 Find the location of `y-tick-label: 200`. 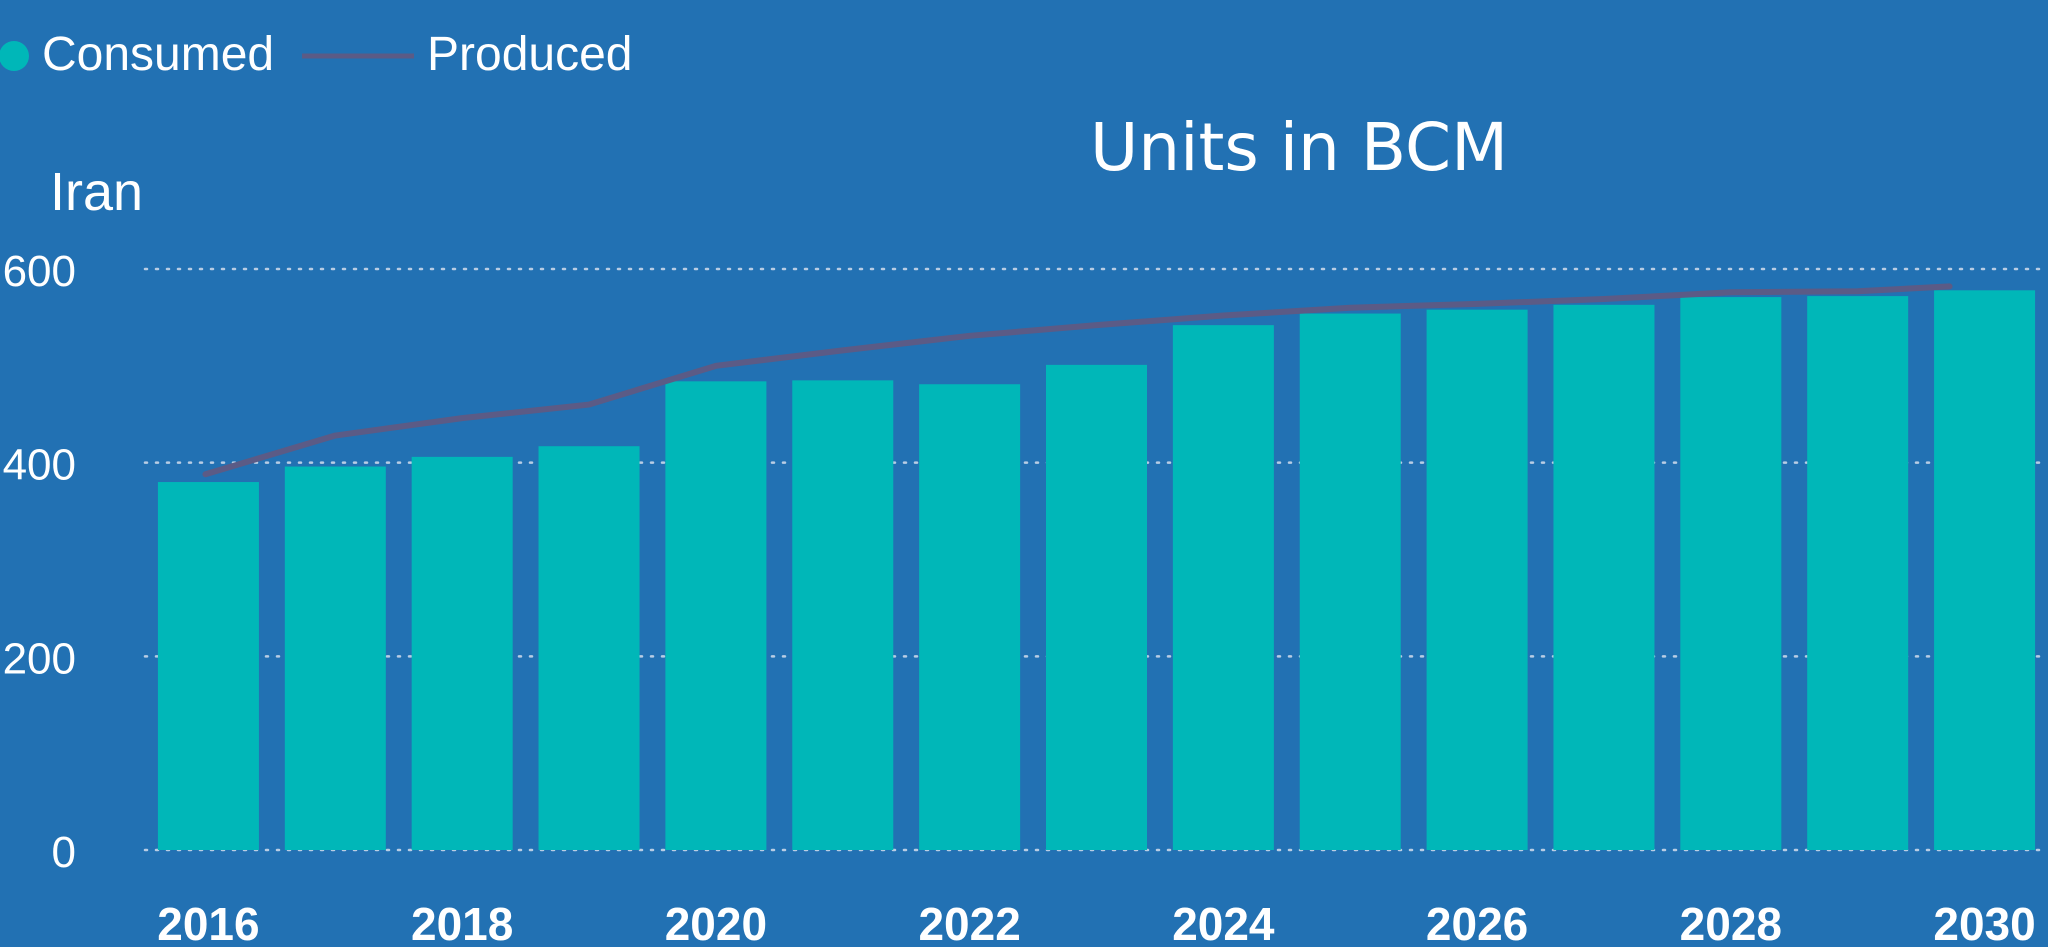

y-tick-label: 200 is located at coordinates (39, 658).